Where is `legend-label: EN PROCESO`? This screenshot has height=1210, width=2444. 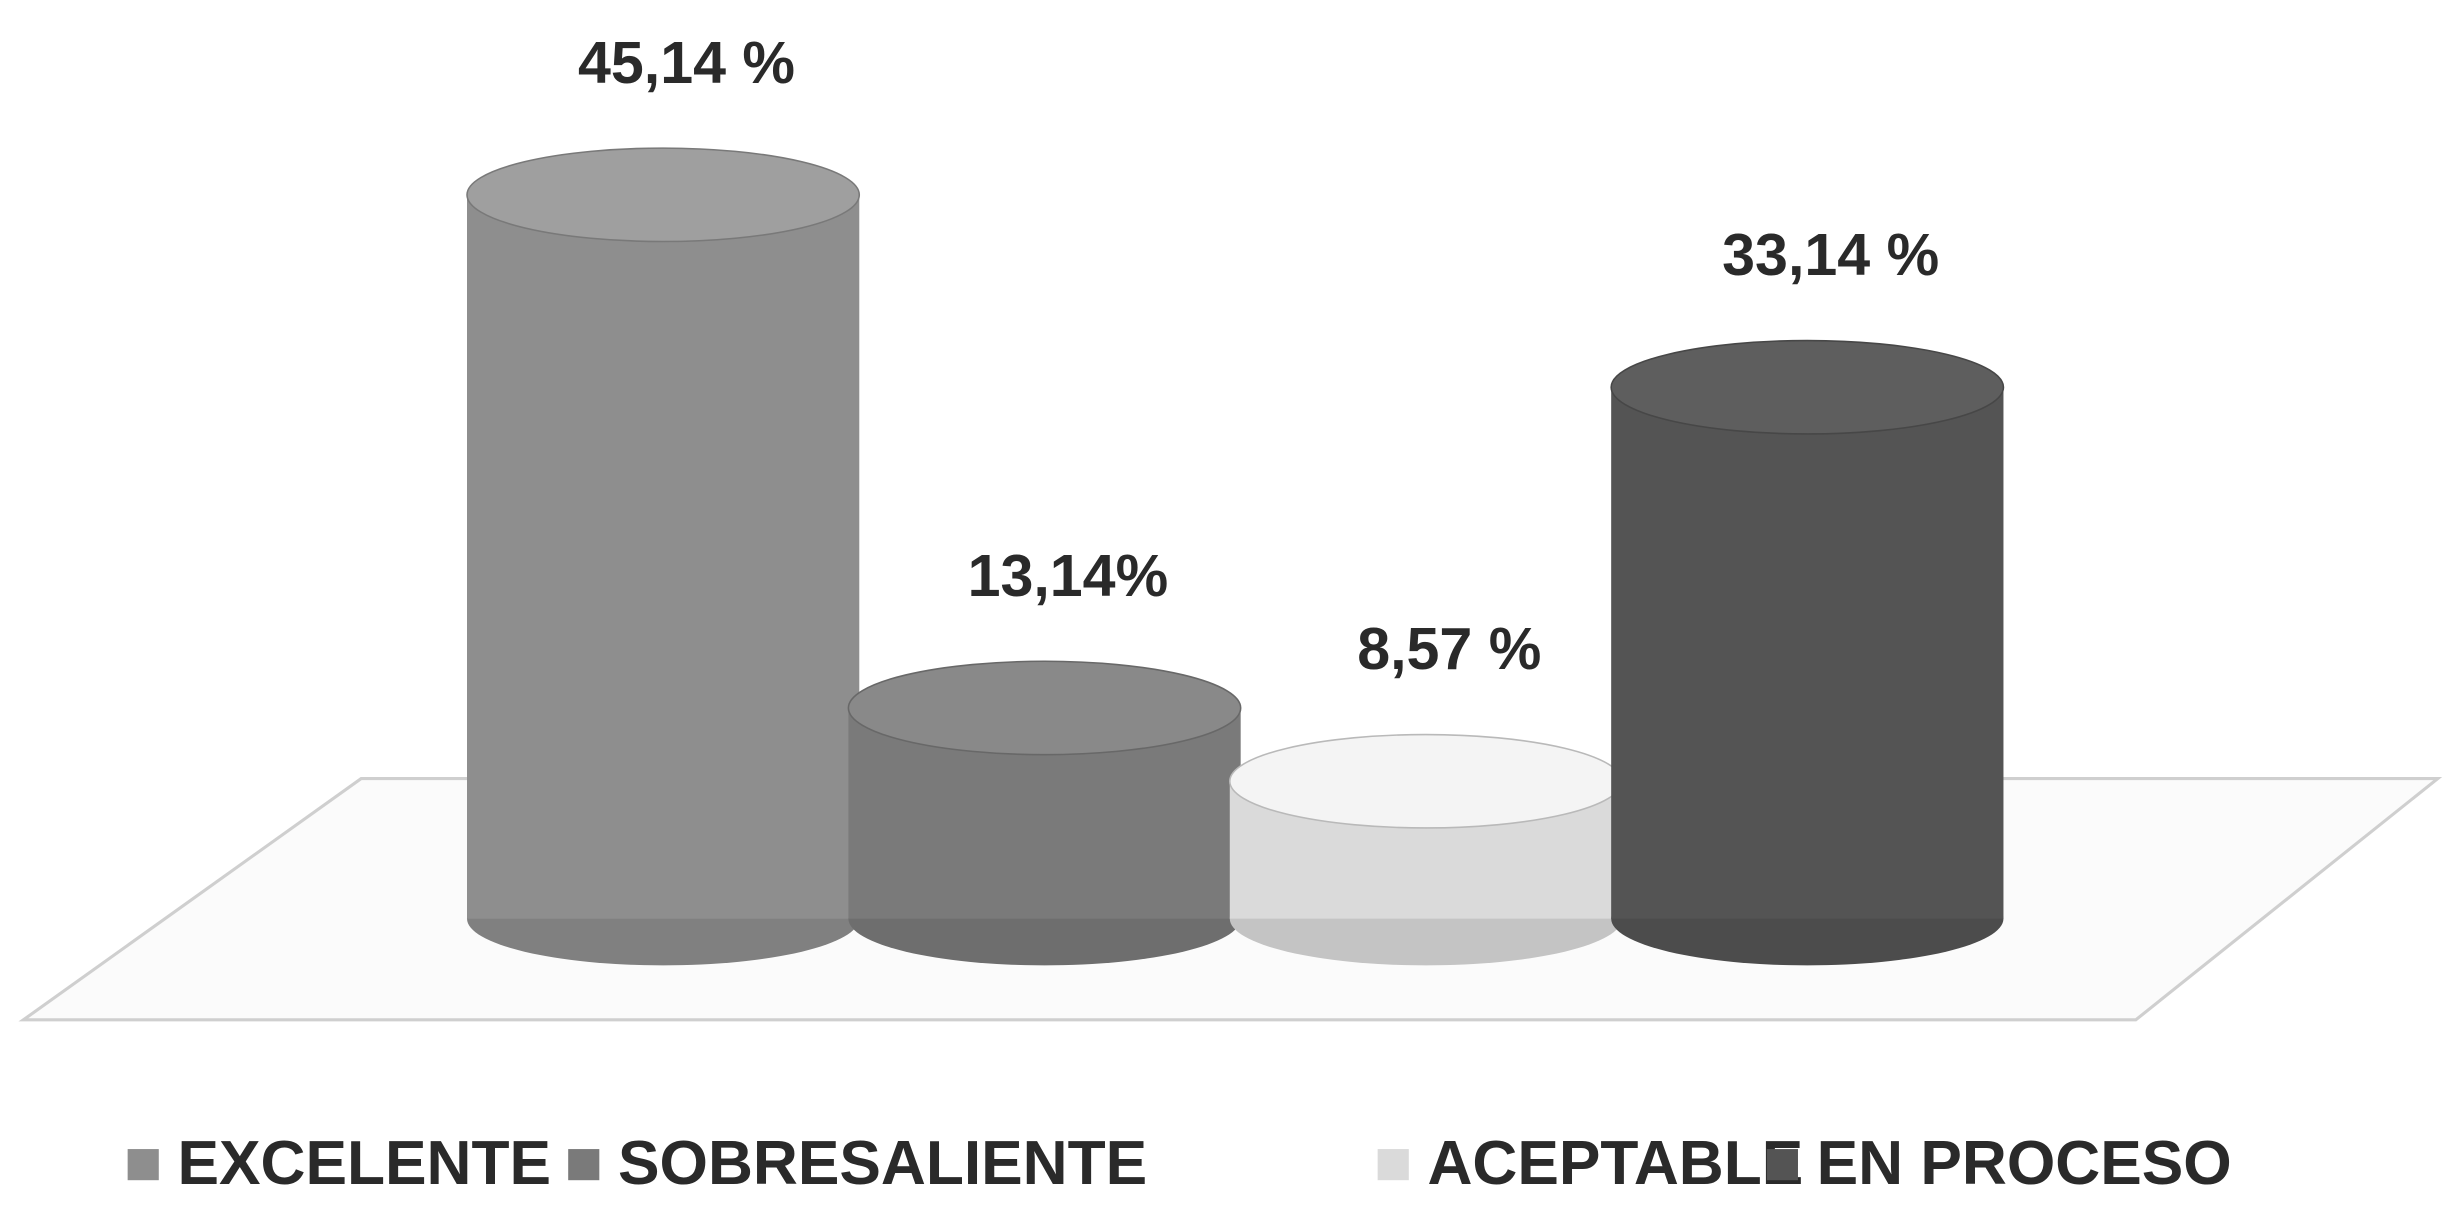 legend-label: EN PROCESO is located at coordinates (2024, 1163).